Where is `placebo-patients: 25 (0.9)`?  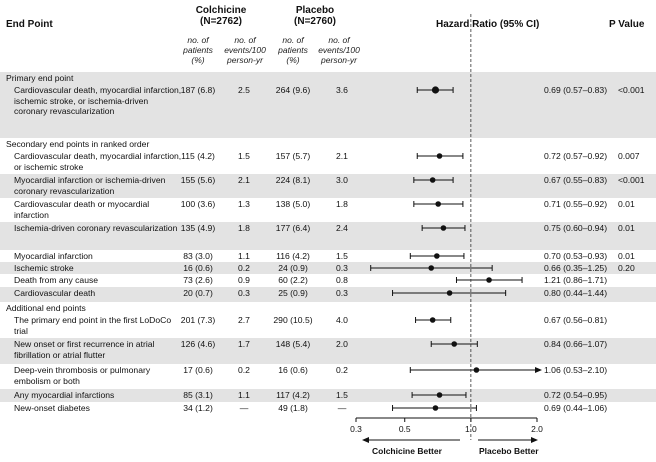 placebo-patients: 25 (0.9) is located at coordinates (293, 293).